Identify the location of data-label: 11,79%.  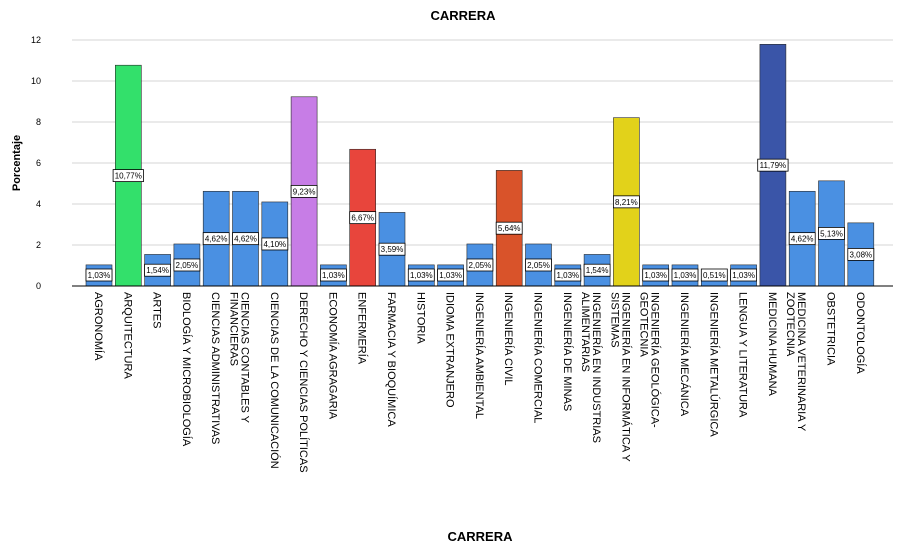
(773, 165).